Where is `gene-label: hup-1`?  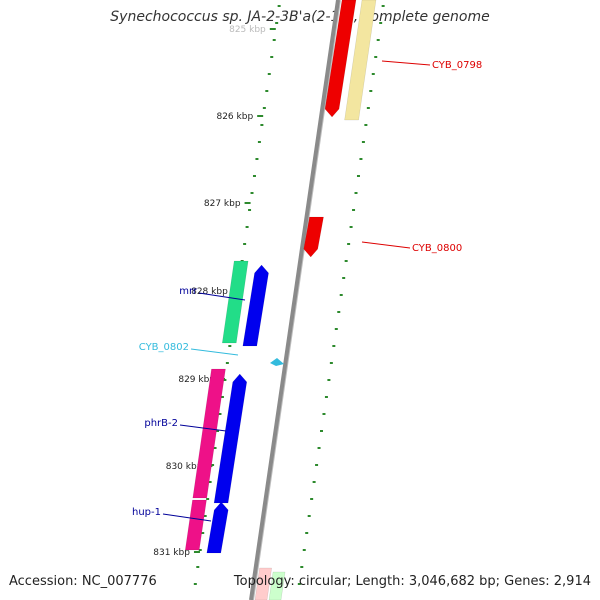 gene-label: hup-1 is located at coordinates (146, 512).